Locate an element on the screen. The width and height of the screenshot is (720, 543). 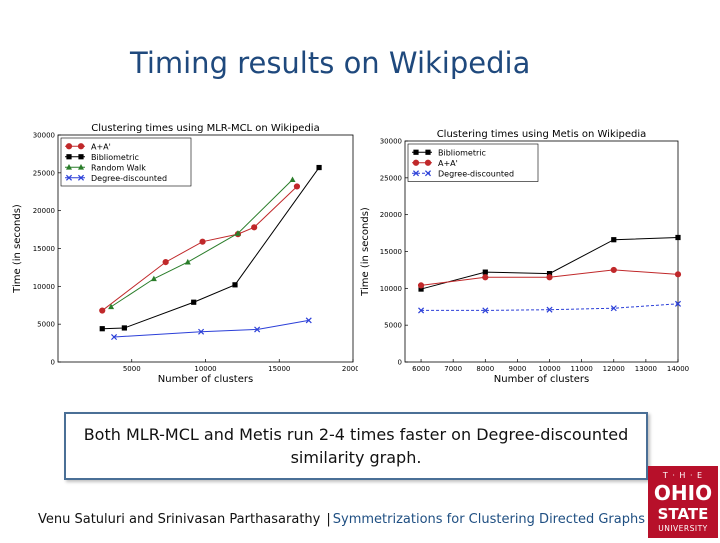
metis-chart-x-tick-label: 7000 is located at coordinates (453, 369).